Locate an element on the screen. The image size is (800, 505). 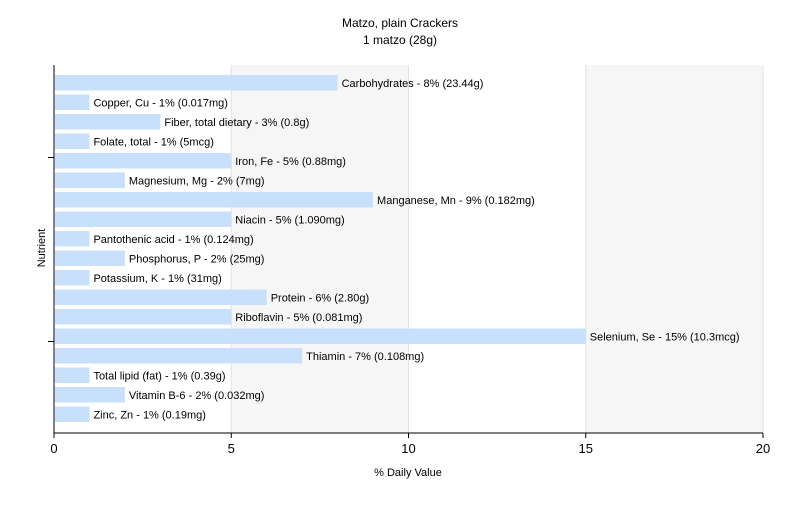
bar-label: Fiber, total dietary - 3% (0.8g) is located at coordinates (236, 123).